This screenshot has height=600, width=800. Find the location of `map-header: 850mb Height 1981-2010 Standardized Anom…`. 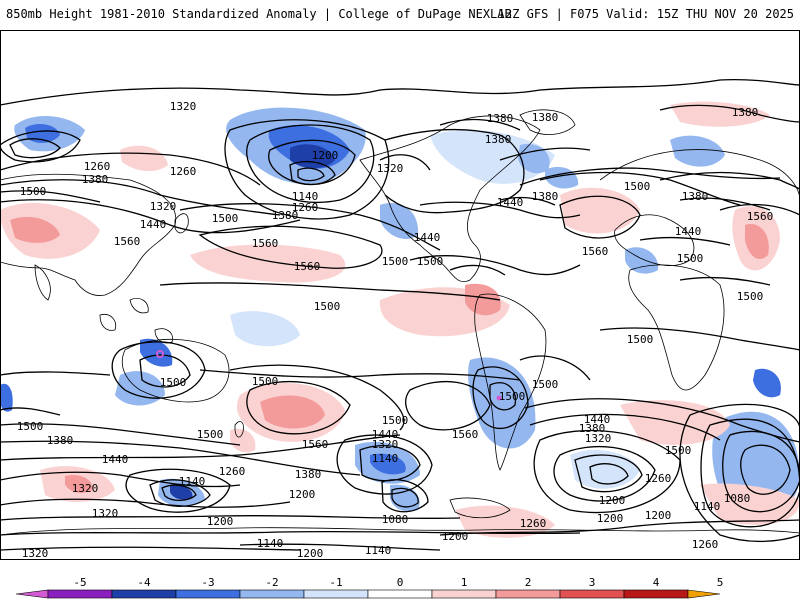

map-header: 850mb Height 1981-2010 Standardized Anom… is located at coordinates (400, 15).